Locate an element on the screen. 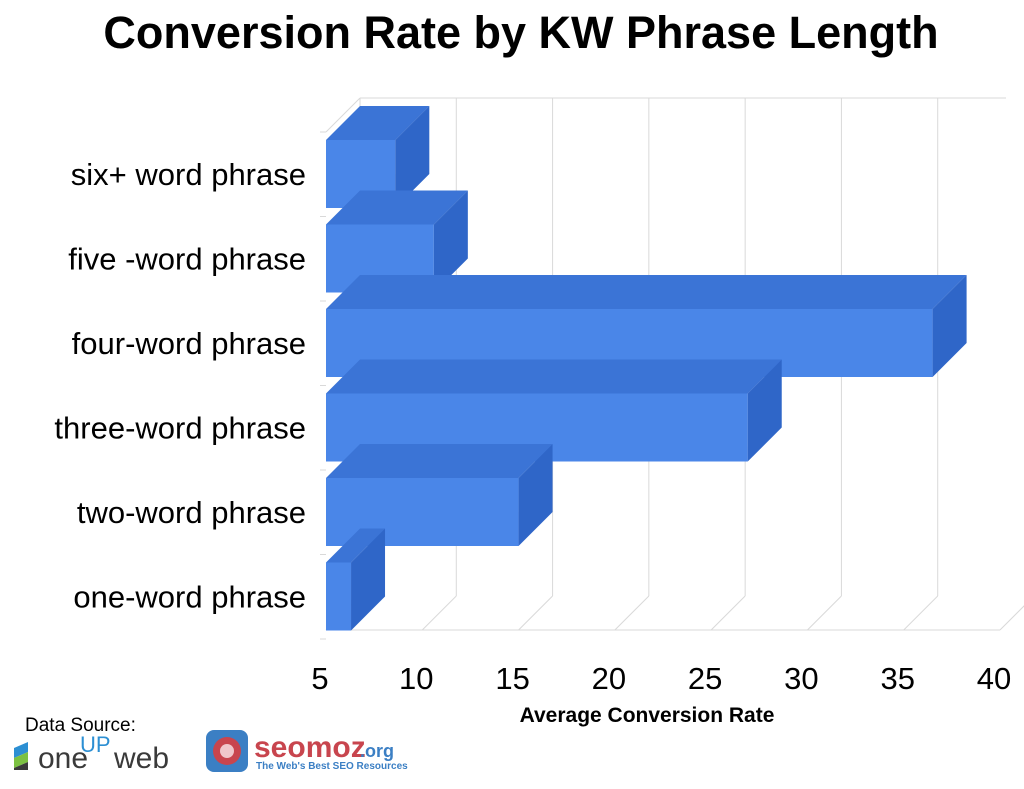  category-label: one-word phrase is located at coordinates (189, 597).